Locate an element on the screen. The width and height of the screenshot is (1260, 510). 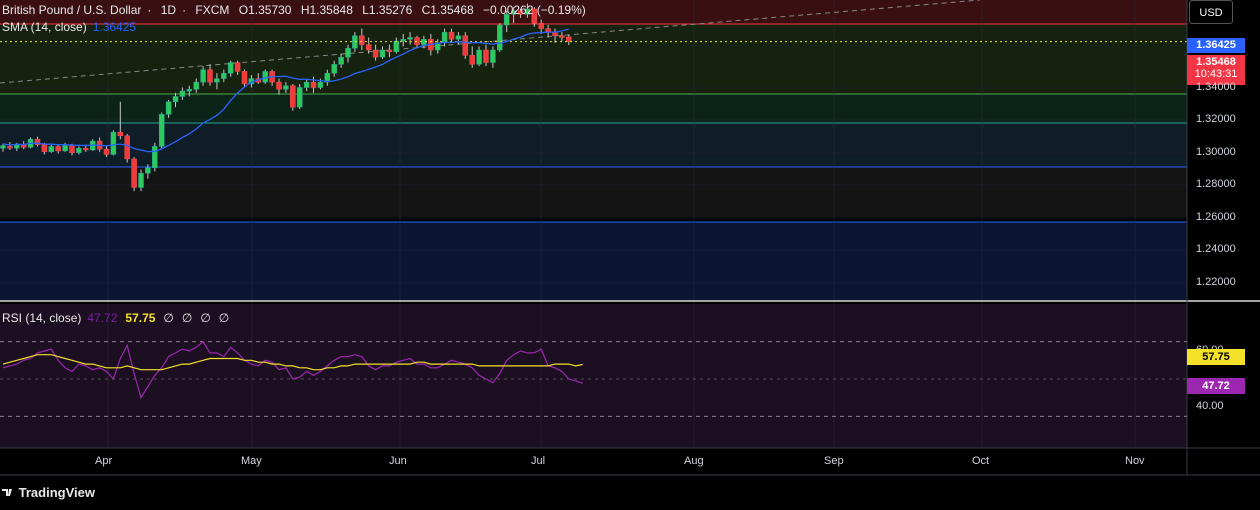
time-tick: Jul is located at coordinates (538, 461).